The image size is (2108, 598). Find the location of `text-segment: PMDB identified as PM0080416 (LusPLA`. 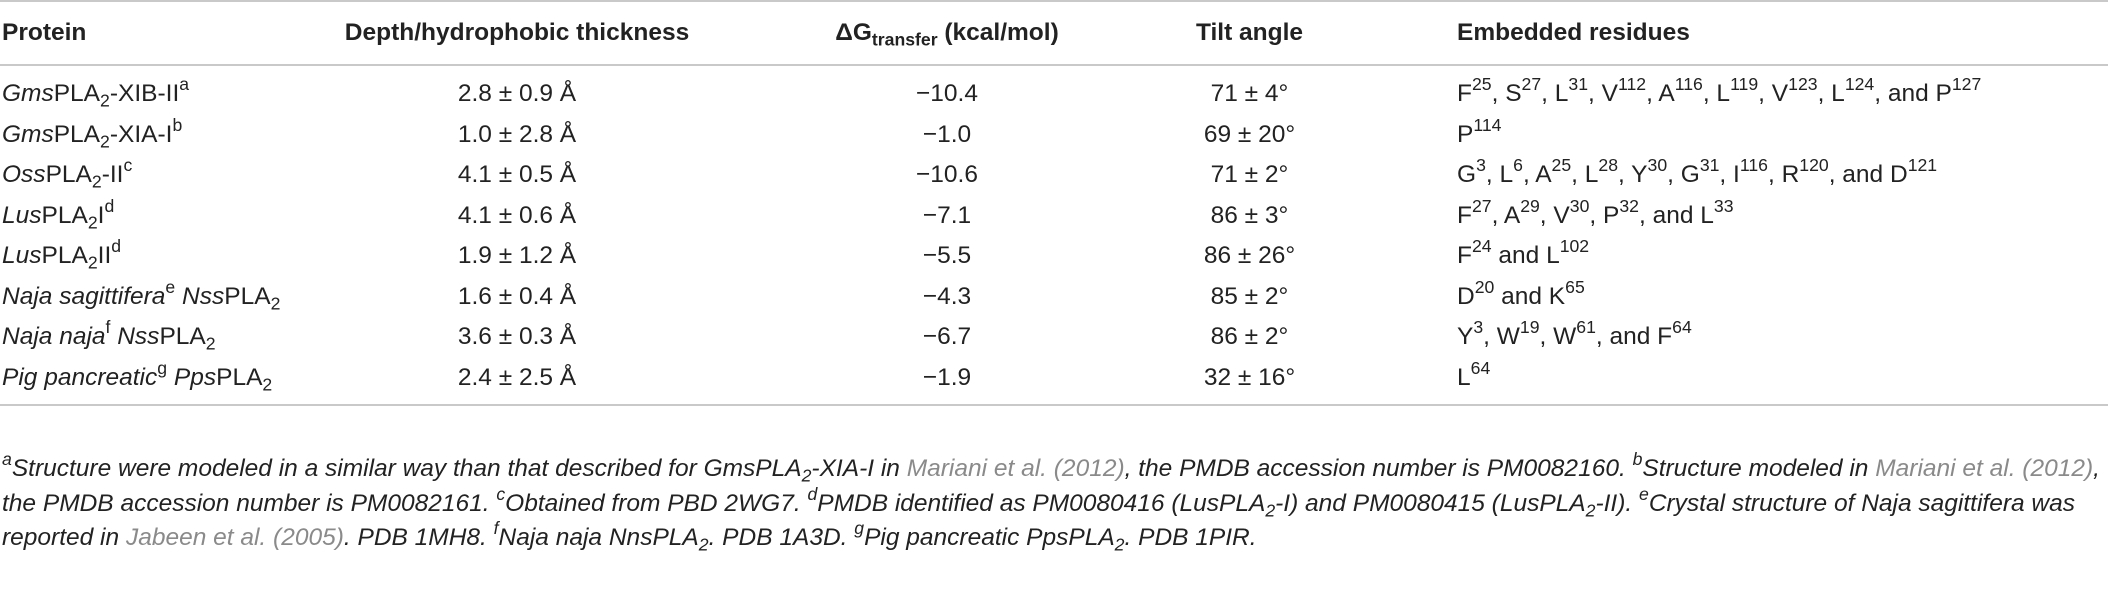

text-segment: PMDB identified as PM0080416 (LusPLA is located at coordinates (1041, 503).